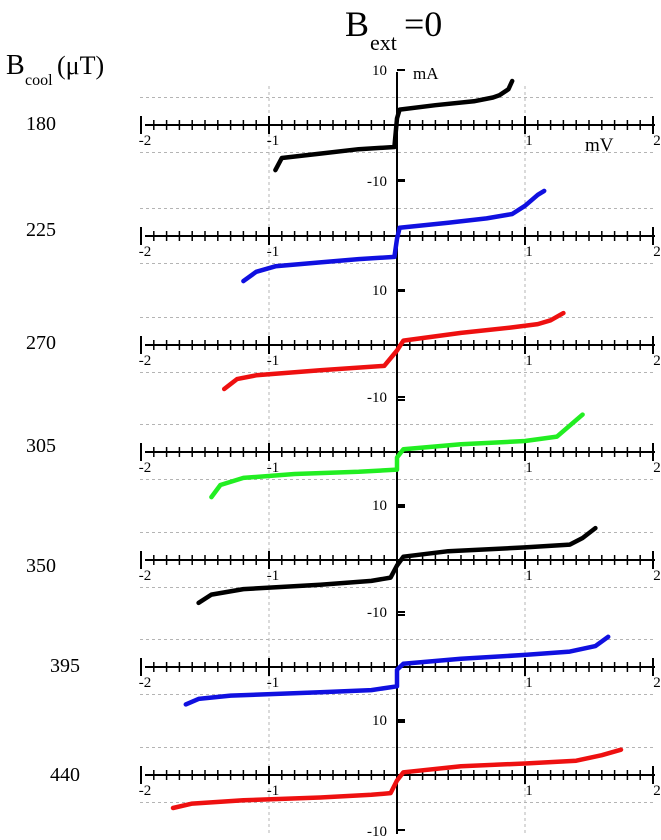  I want to click on title-main: B, so click(357, 24).